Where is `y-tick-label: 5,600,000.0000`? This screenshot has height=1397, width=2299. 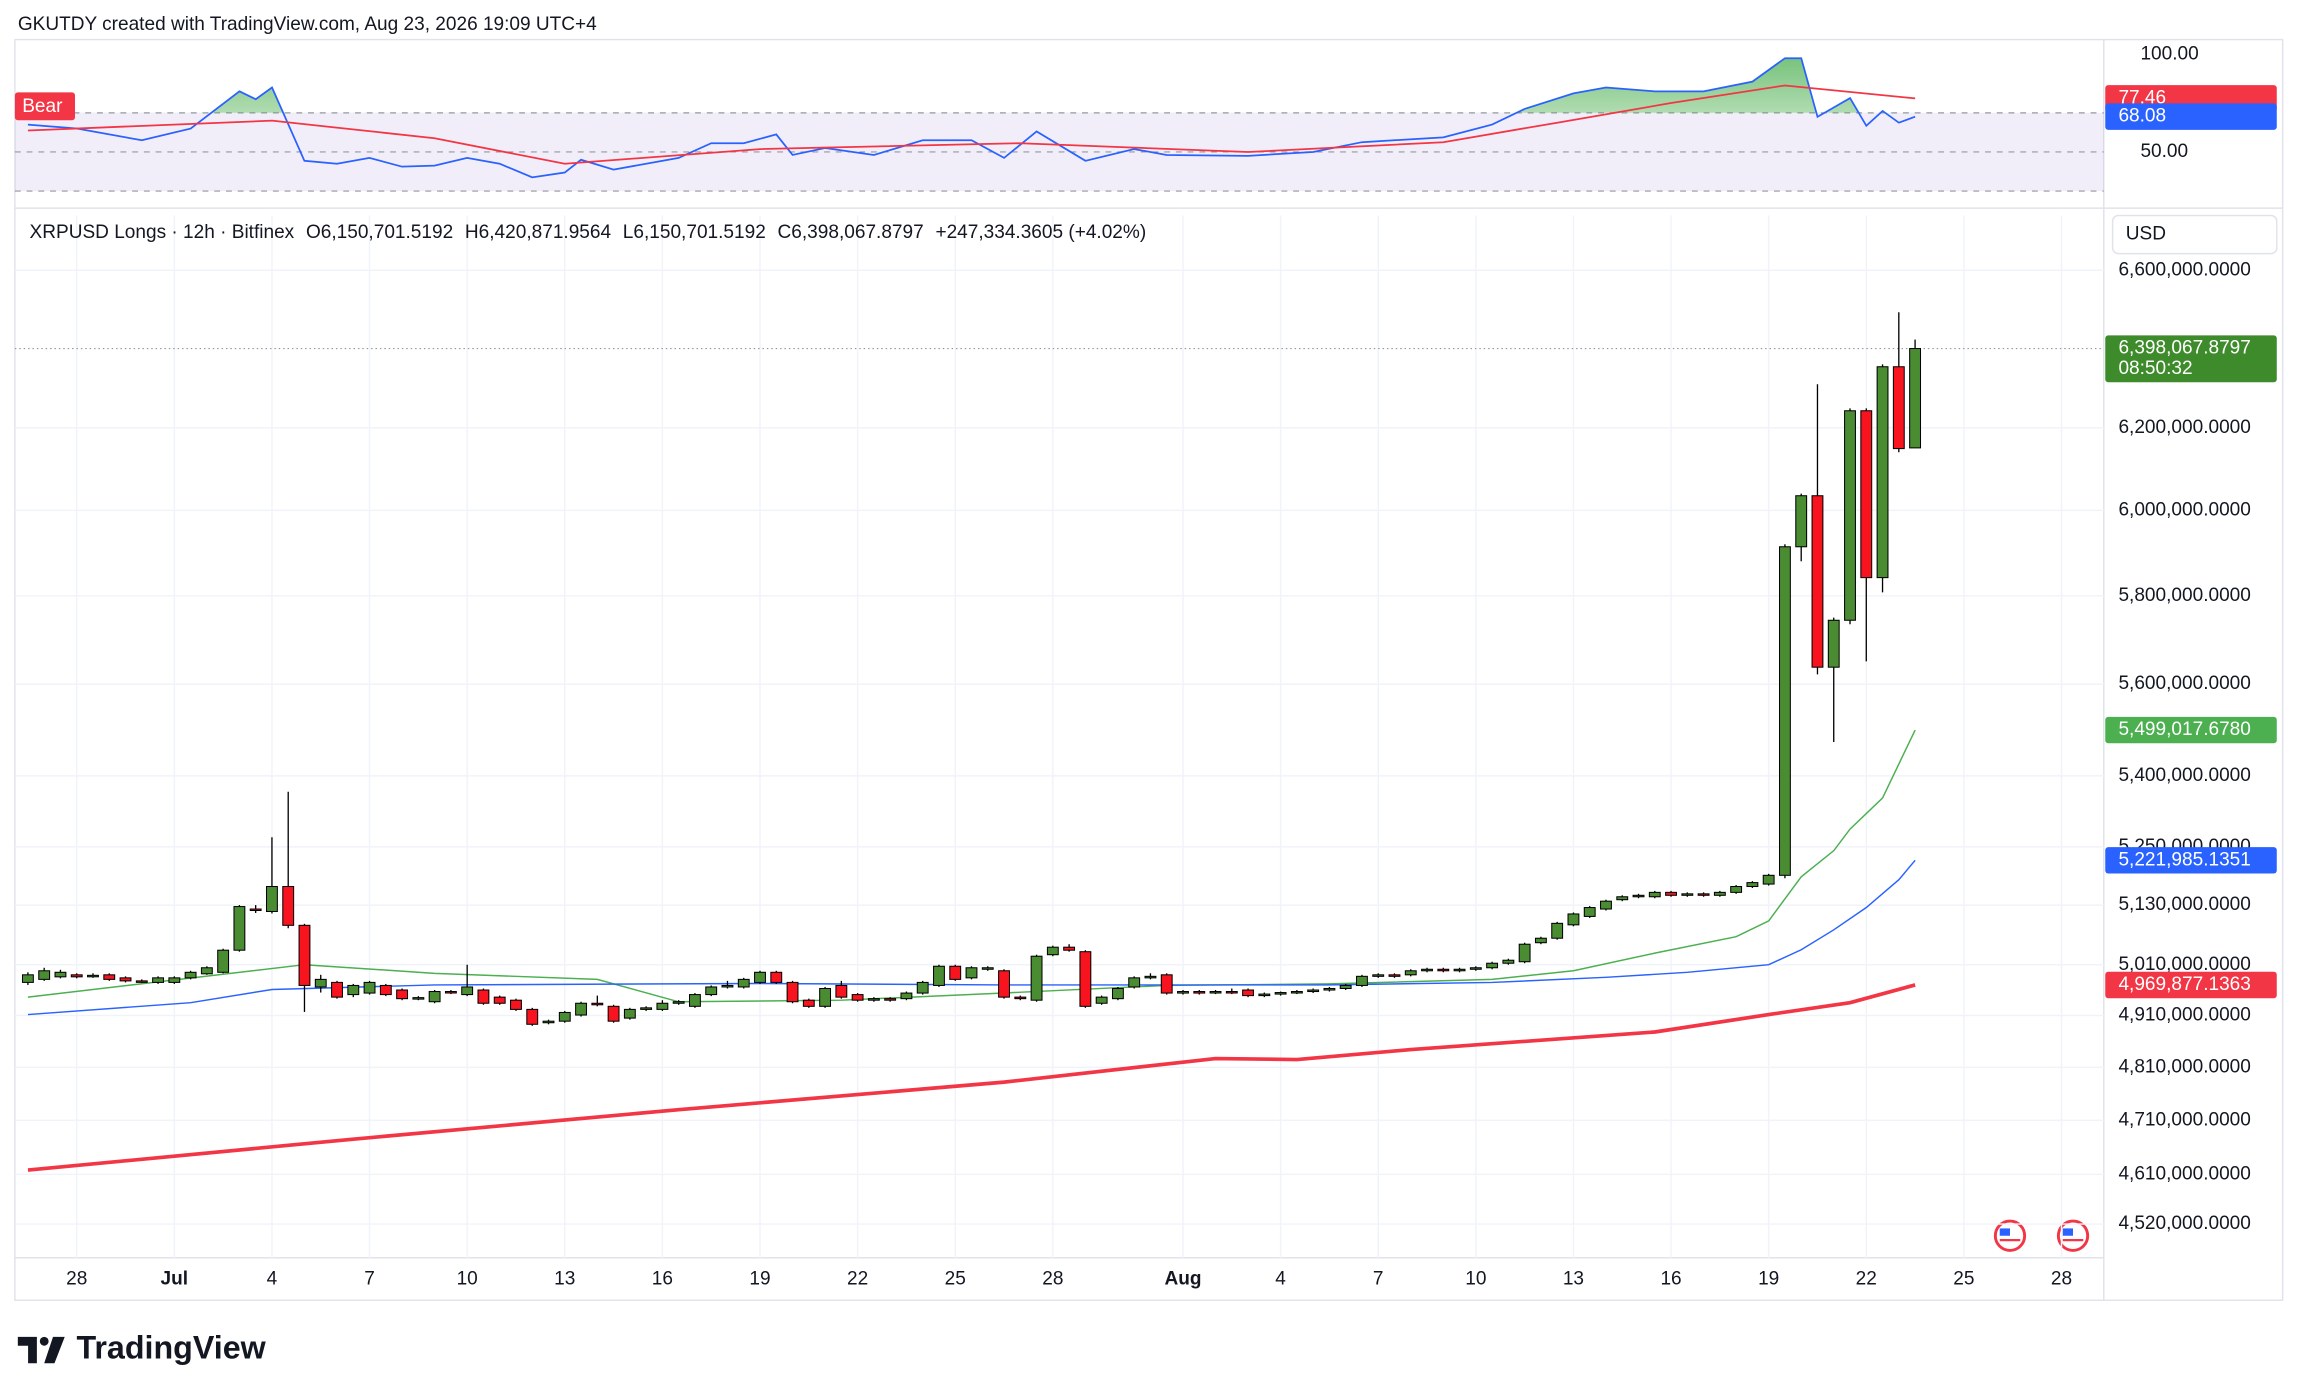
y-tick-label: 5,600,000.0000 is located at coordinates (2184, 683).